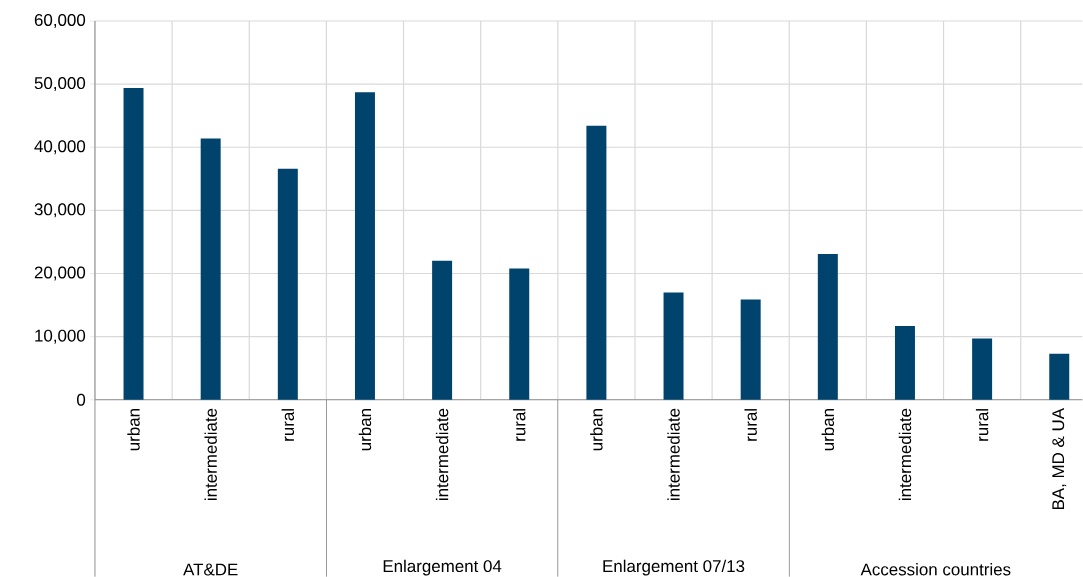  I want to click on x-tick-label: BA, MD & UA, so click(1059, 458).